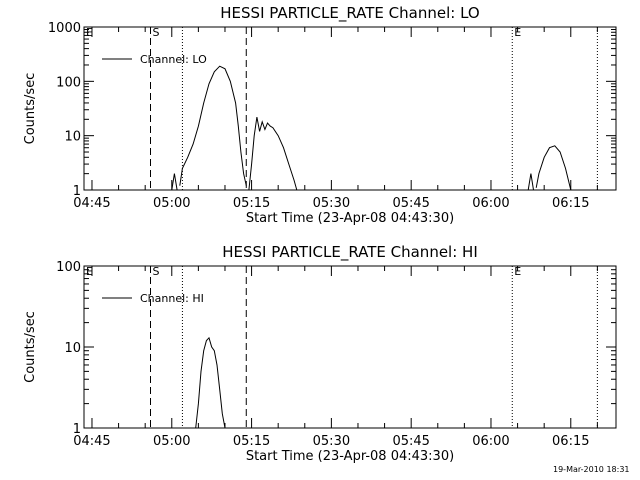 The image size is (640, 480). What do you see at coordinates (172, 298) in the screenshot?
I see `legend-label: Channel: HI` at bounding box center [172, 298].